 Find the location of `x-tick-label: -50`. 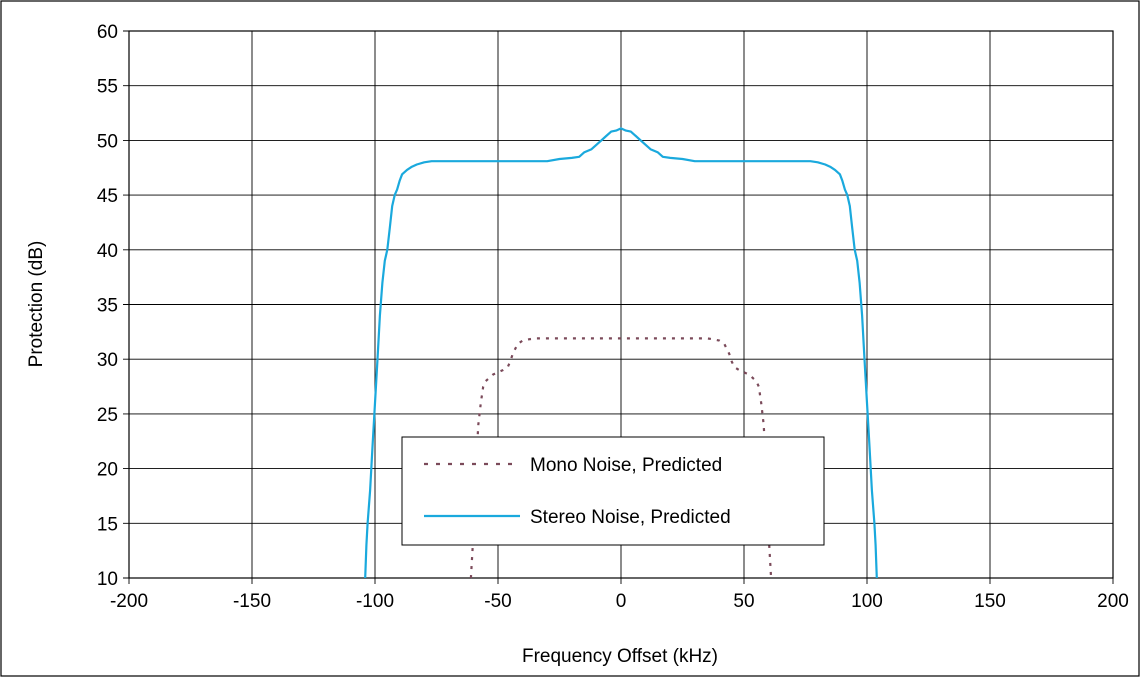

x-tick-label: -50 is located at coordinates (497, 601).